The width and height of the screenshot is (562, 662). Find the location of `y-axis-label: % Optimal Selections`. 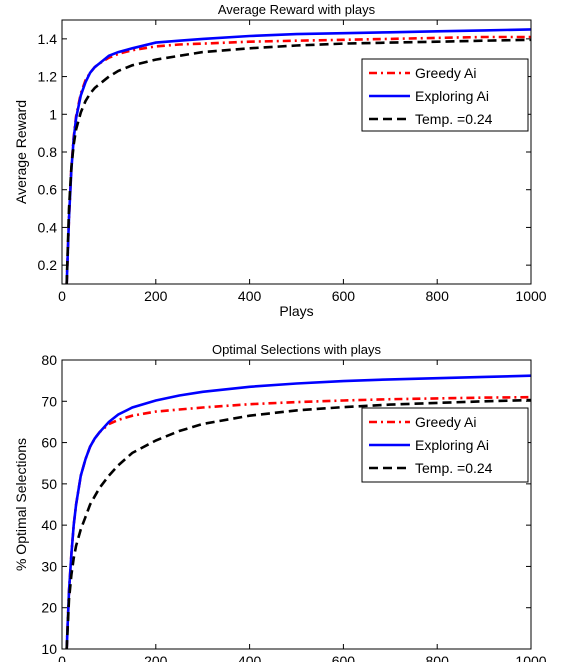

y-axis-label: % Optimal Selections is located at coordinates (21, 504).